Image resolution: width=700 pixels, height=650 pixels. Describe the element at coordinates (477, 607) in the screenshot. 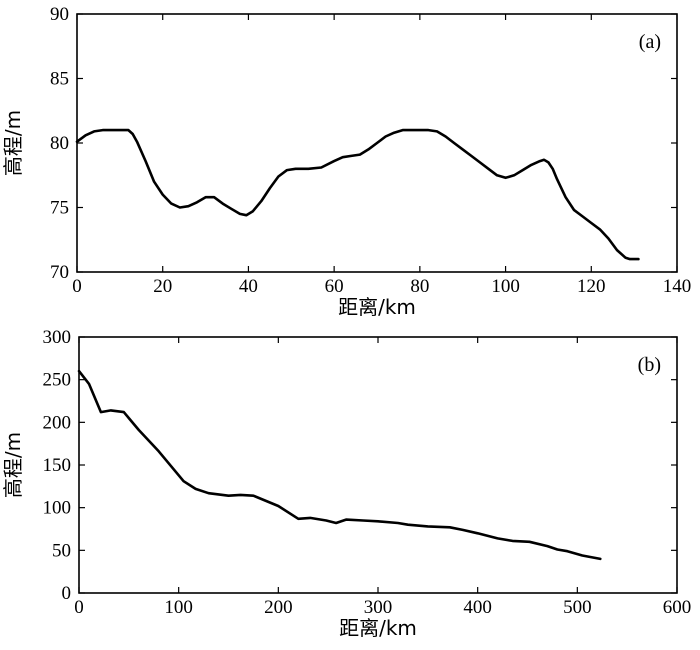

I see `x-tick-label: 400` at that location.